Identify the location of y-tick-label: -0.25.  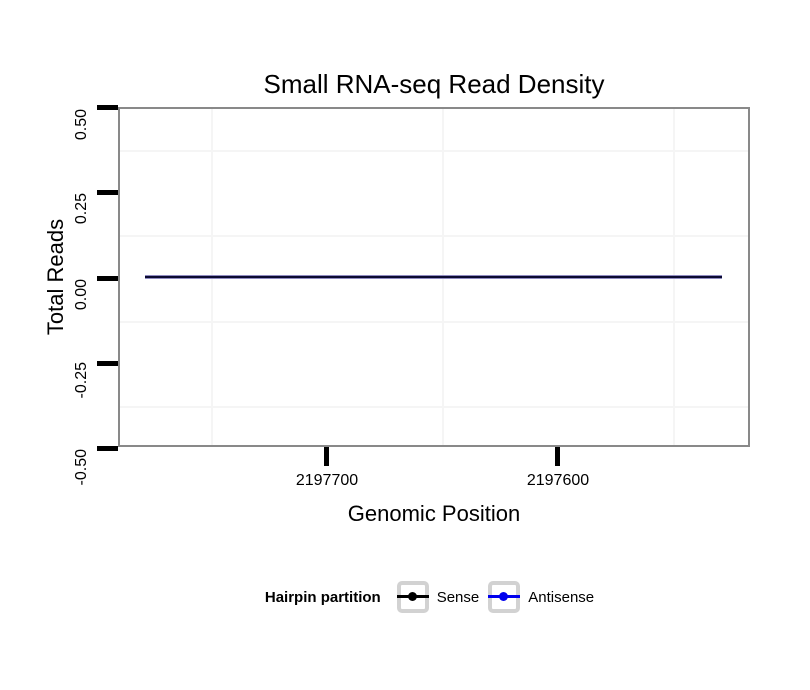
(81, 380).